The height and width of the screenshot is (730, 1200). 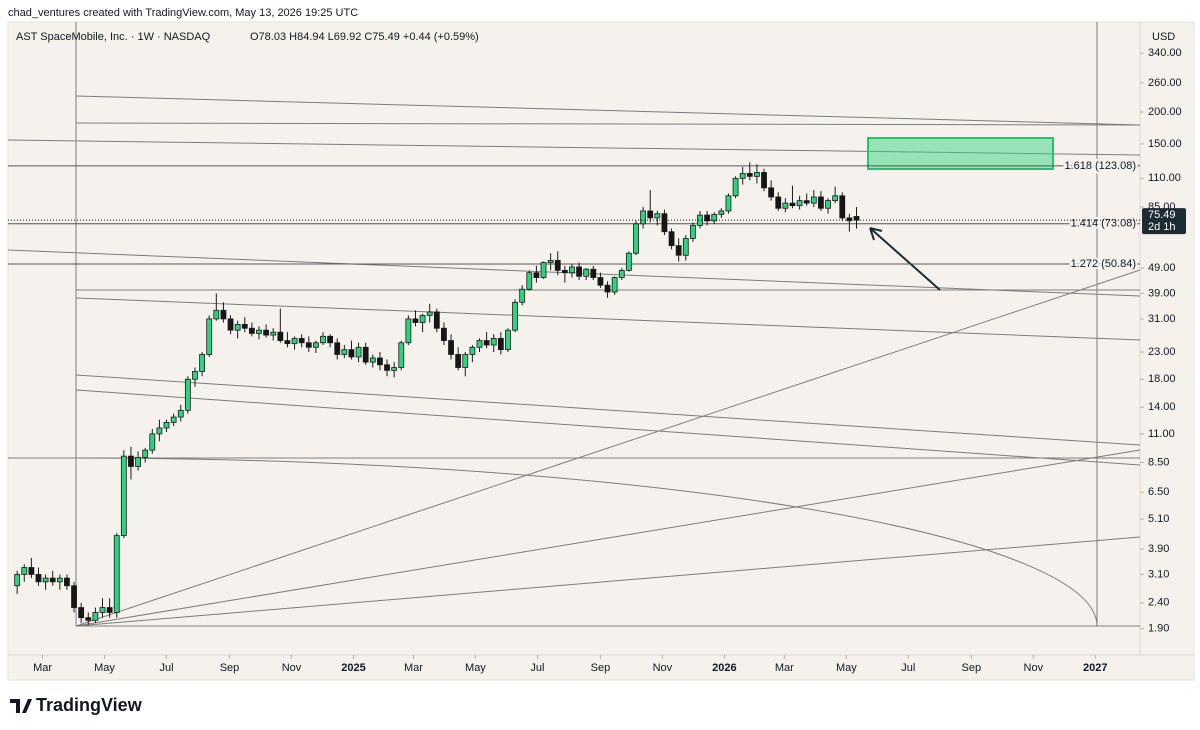 I want to click on chart-title: AST SpaceMobile, Inc. · 1W · NASDAQ, so click(x=113, y=37).